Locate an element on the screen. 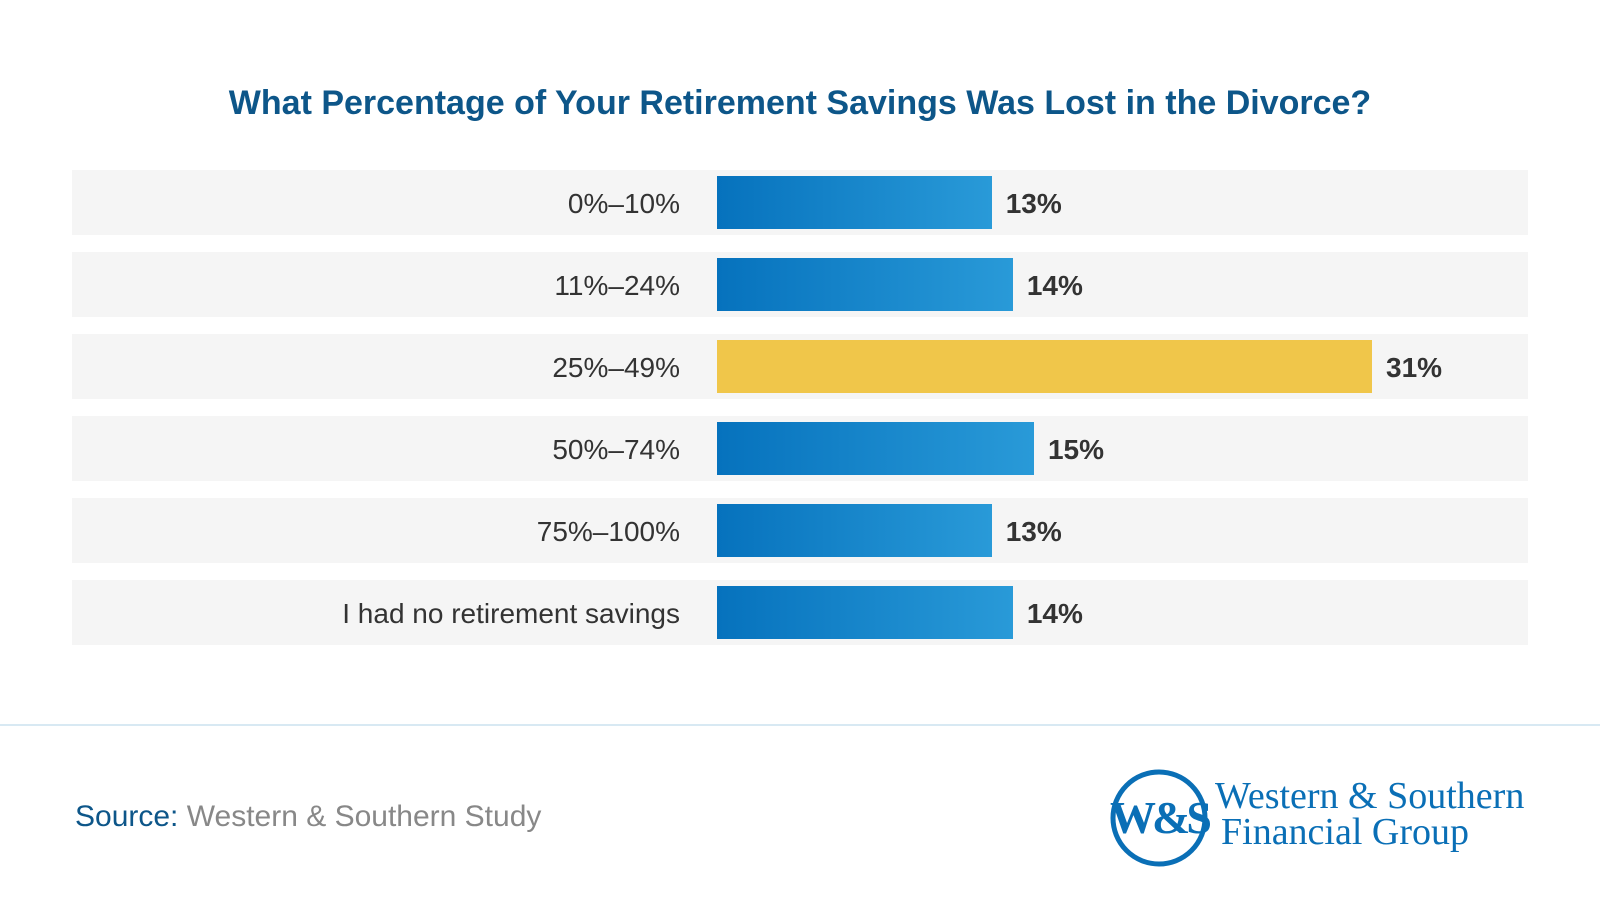  value-label: 31% is located at coordinates (1414, 367).